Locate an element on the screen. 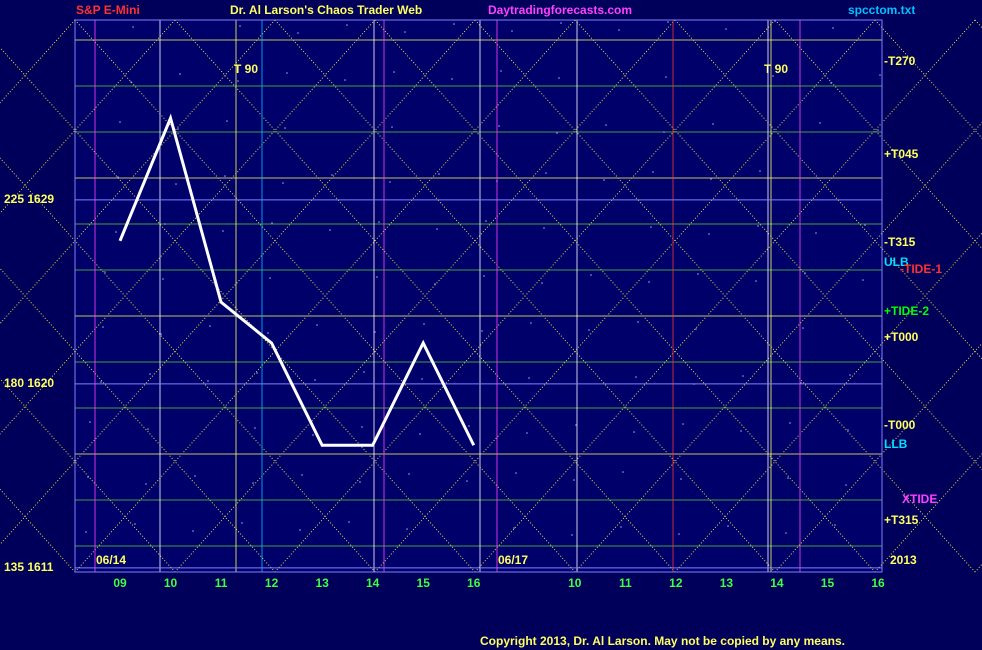 Image resolution: width=982 pixels, height=650 pixels. site: Daytradingforecasts.com is located at coordinates (560, 10).